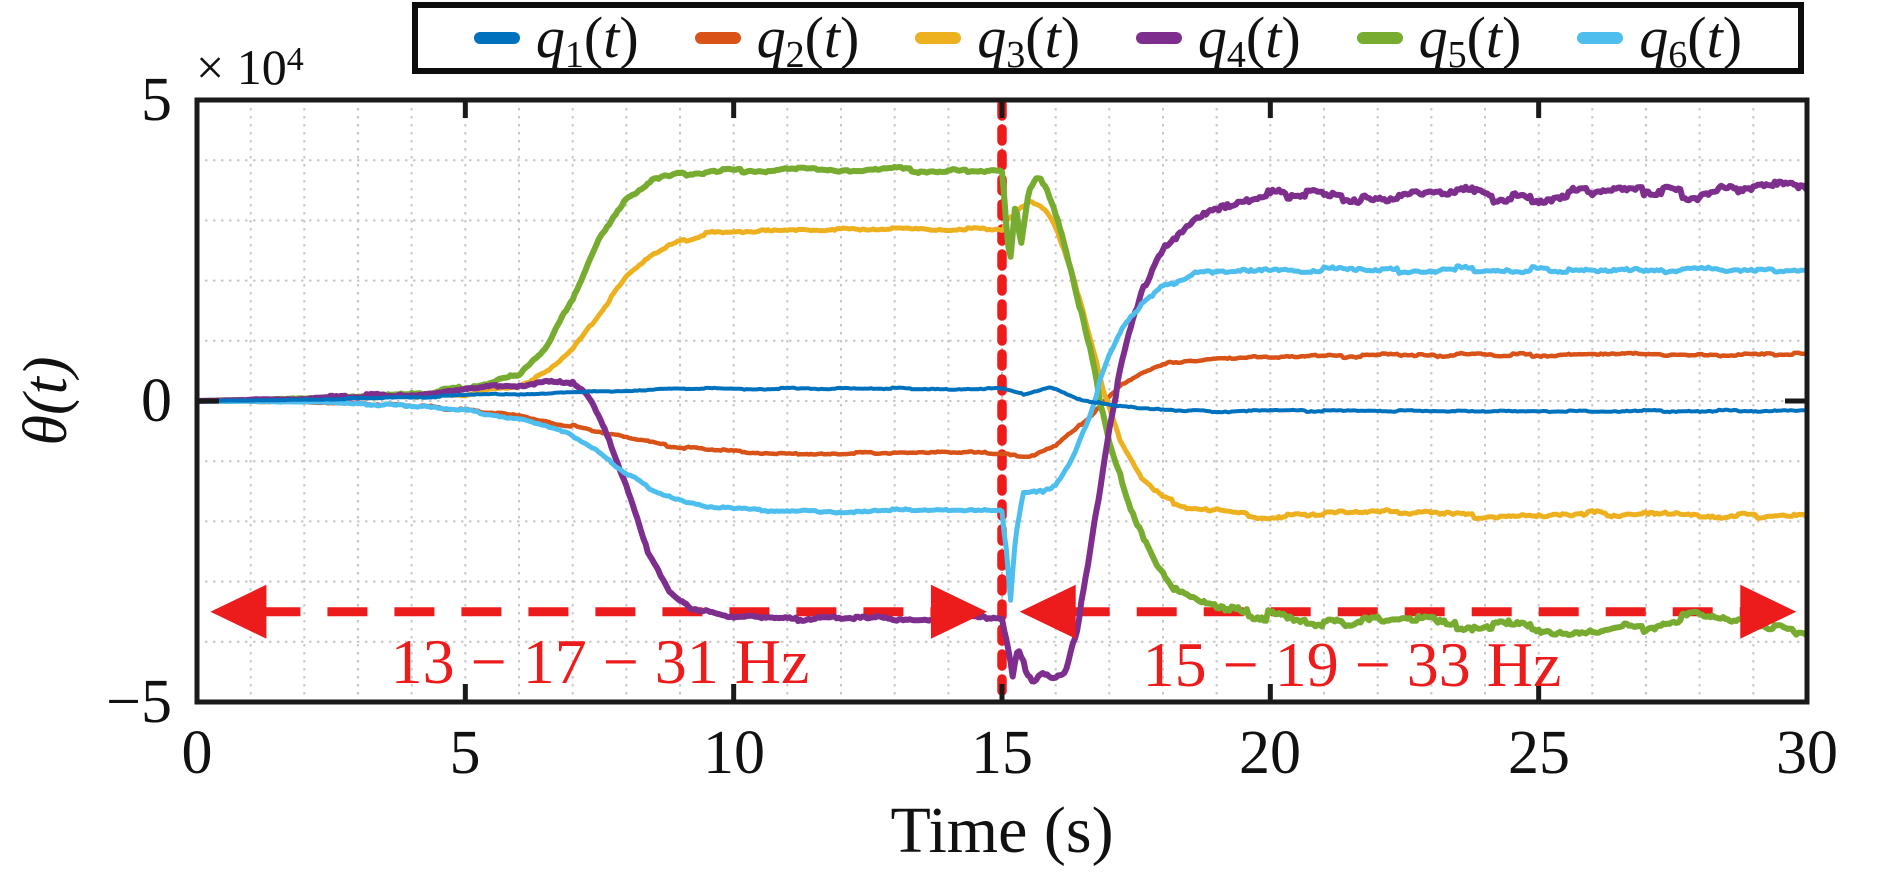  What do you see at coordinates (156, 100) in the screenshot?
I see `y-tick-5: 5` at bounding box center [156, 100].